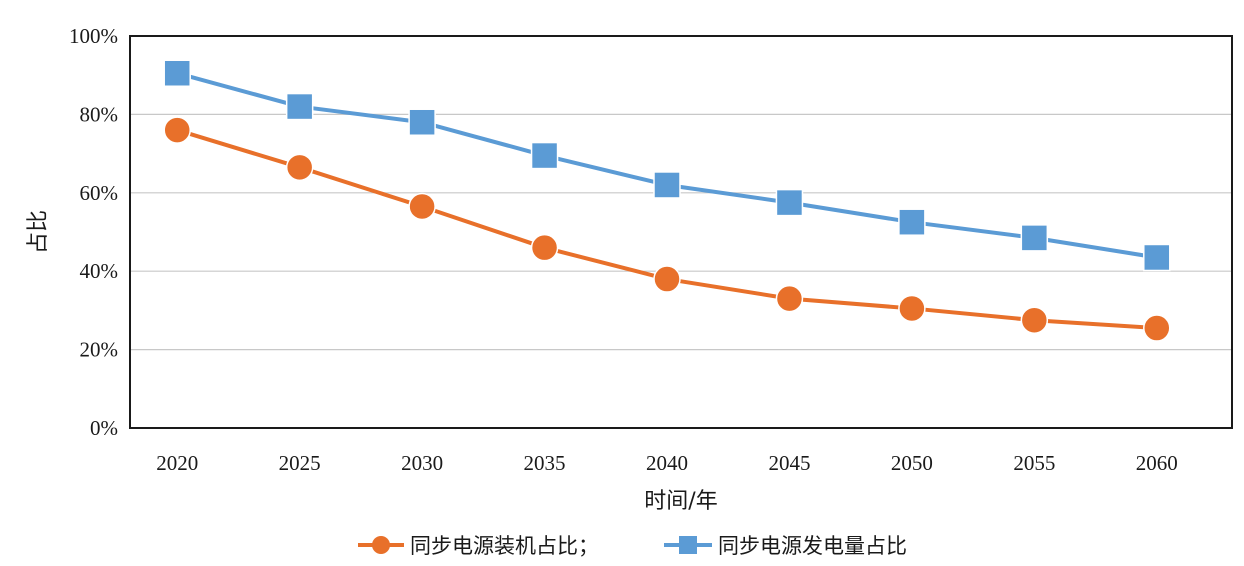 The image size is (1244, 566). I want to click on x-tick-label: 2055, so click(1034, 463).